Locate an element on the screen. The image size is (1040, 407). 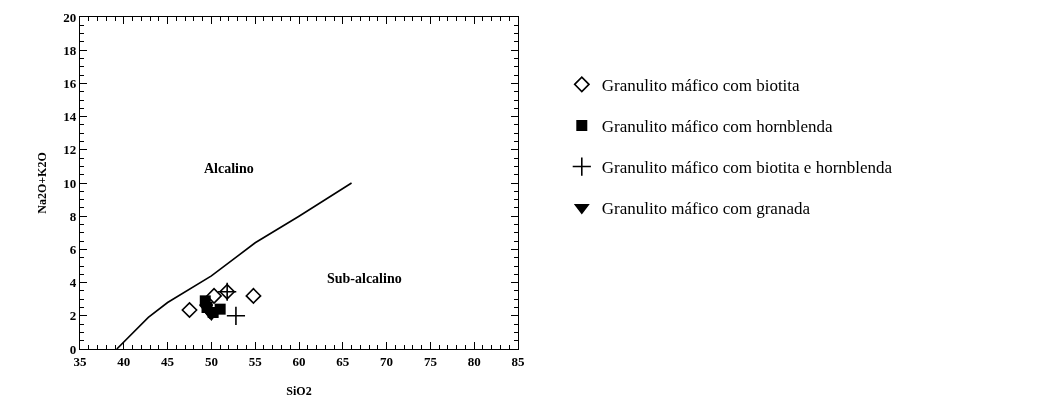
y-axis-title: Na2O+K2O is located at coordinates (41, 183).